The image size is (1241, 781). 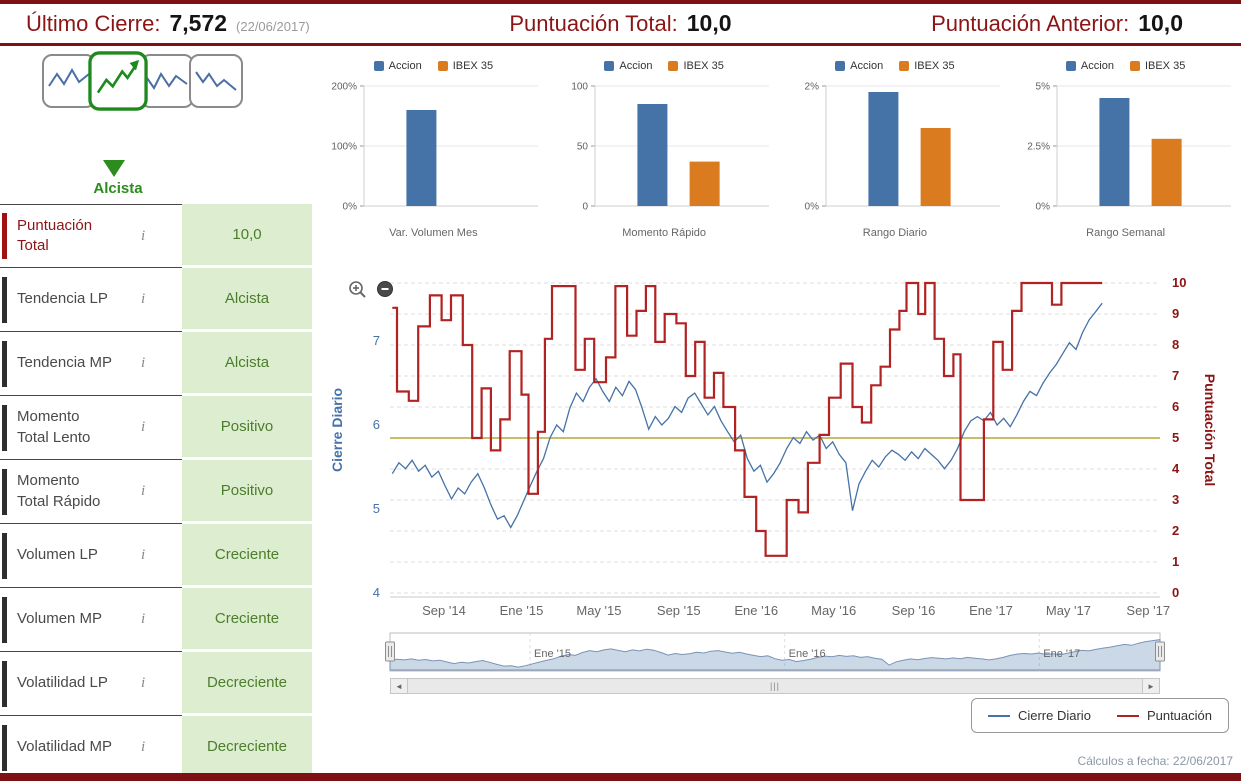 What do you see at coordinates (1175, 406) in the screenshot?
I see `svg-text: 6` at bounding box center [1175, 406].